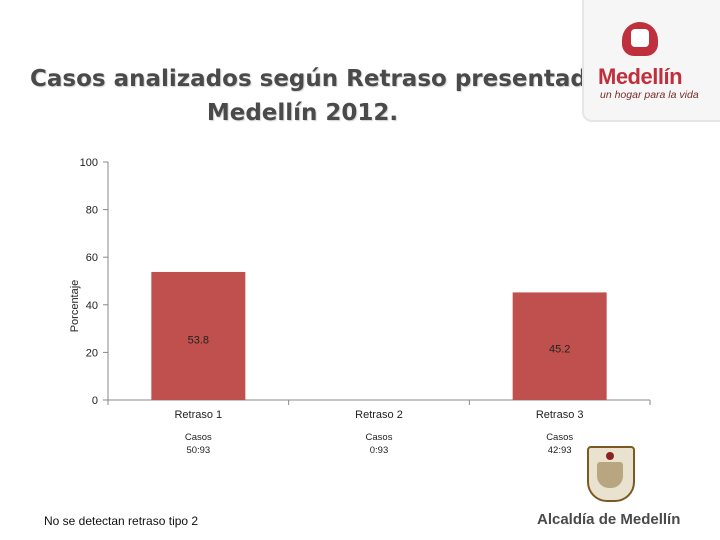  Describe the element at coordinates (198, 450) in the screenshot. I see `cases-count: 50:93` at that location.